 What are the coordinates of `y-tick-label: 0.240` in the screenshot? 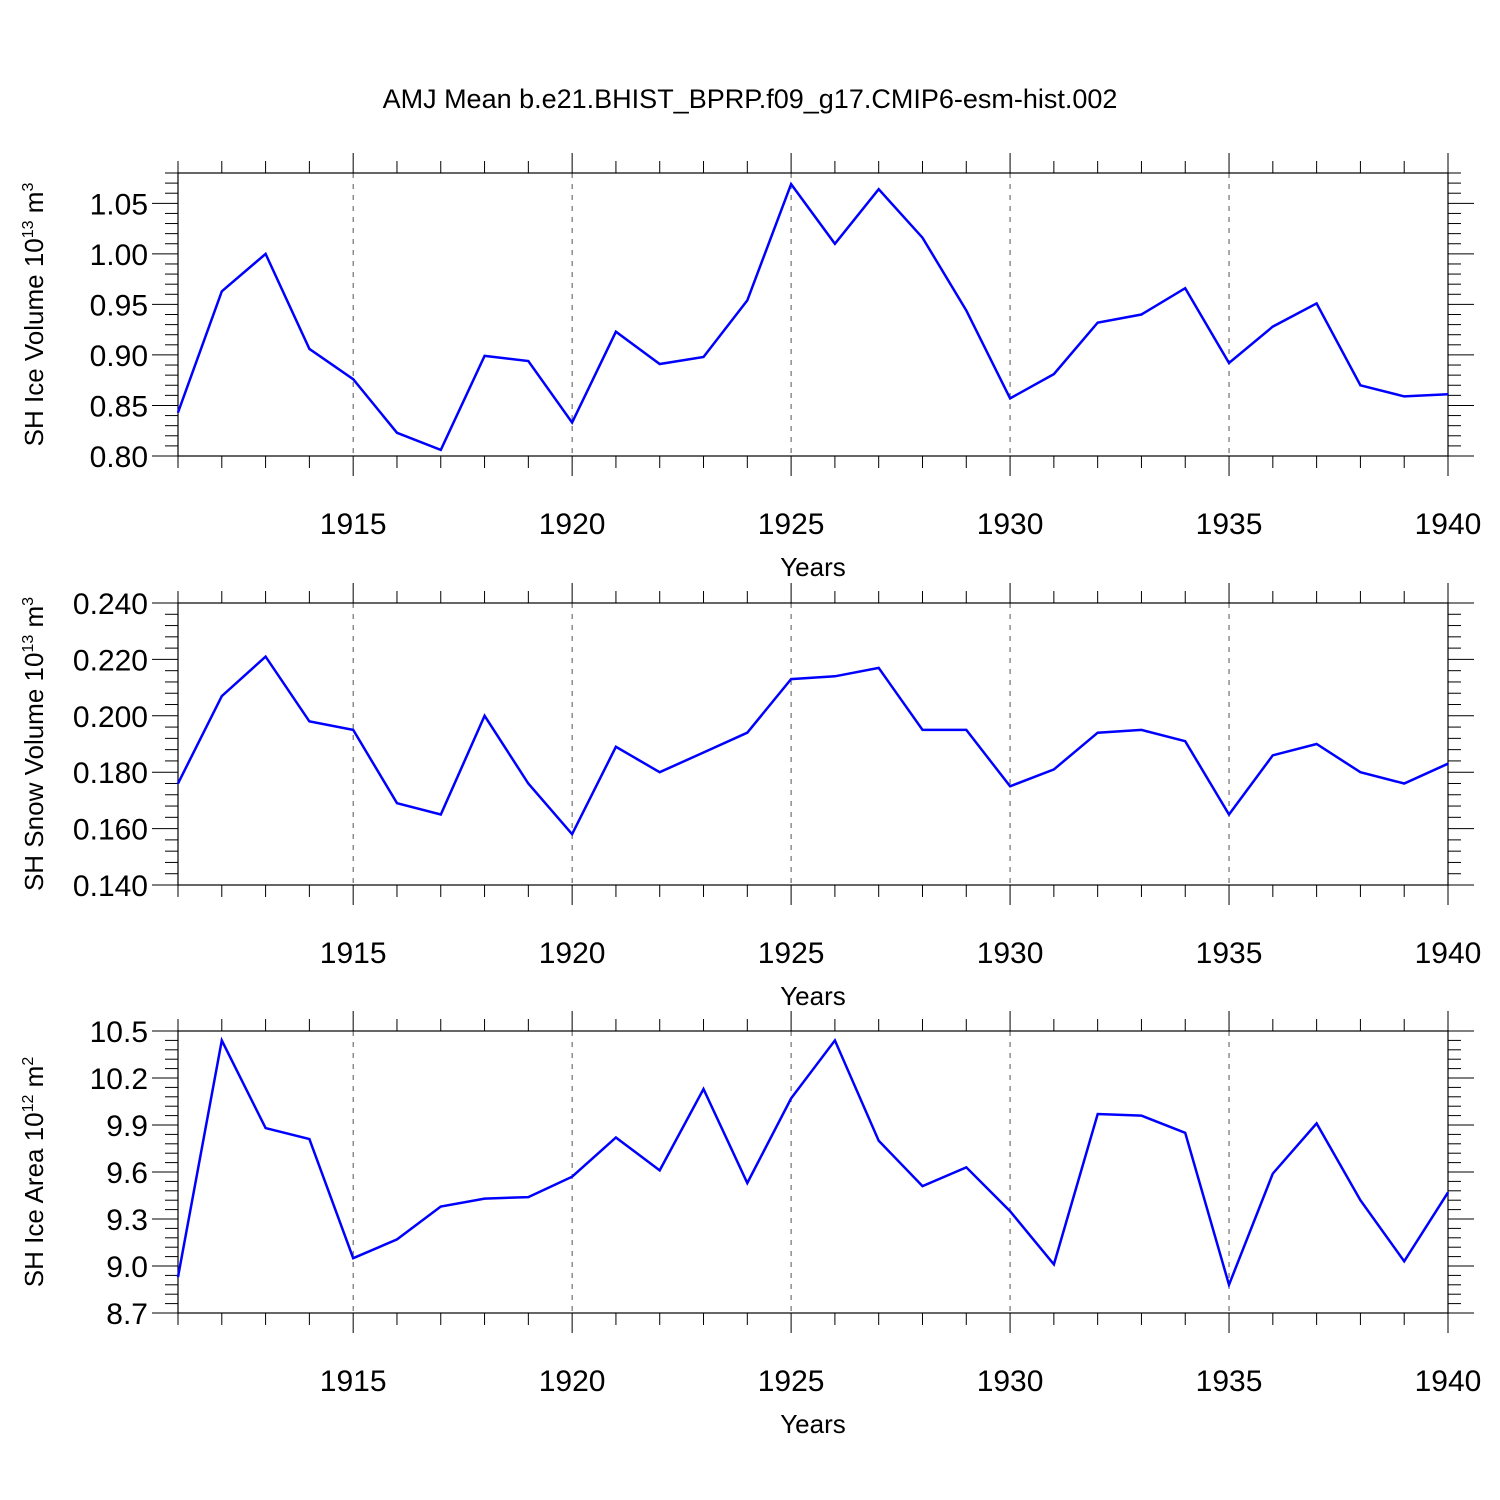 It's located at (110, 604).